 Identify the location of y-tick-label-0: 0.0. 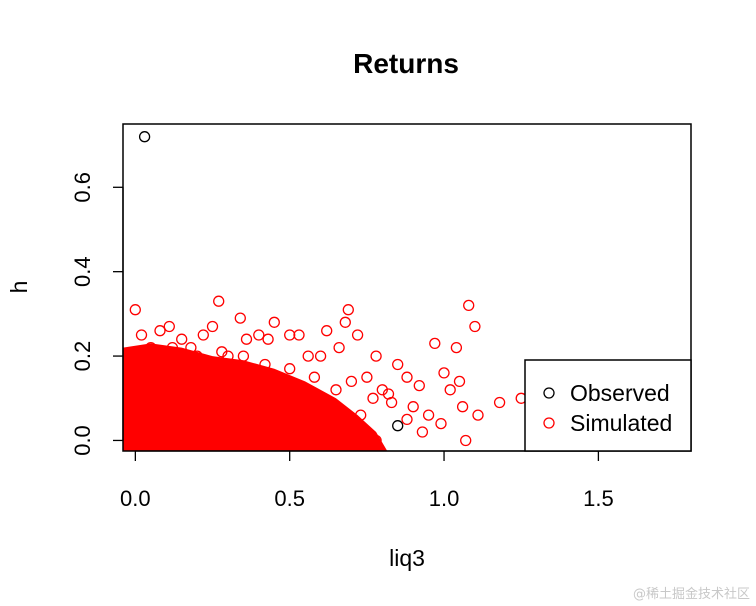
(82, 440).